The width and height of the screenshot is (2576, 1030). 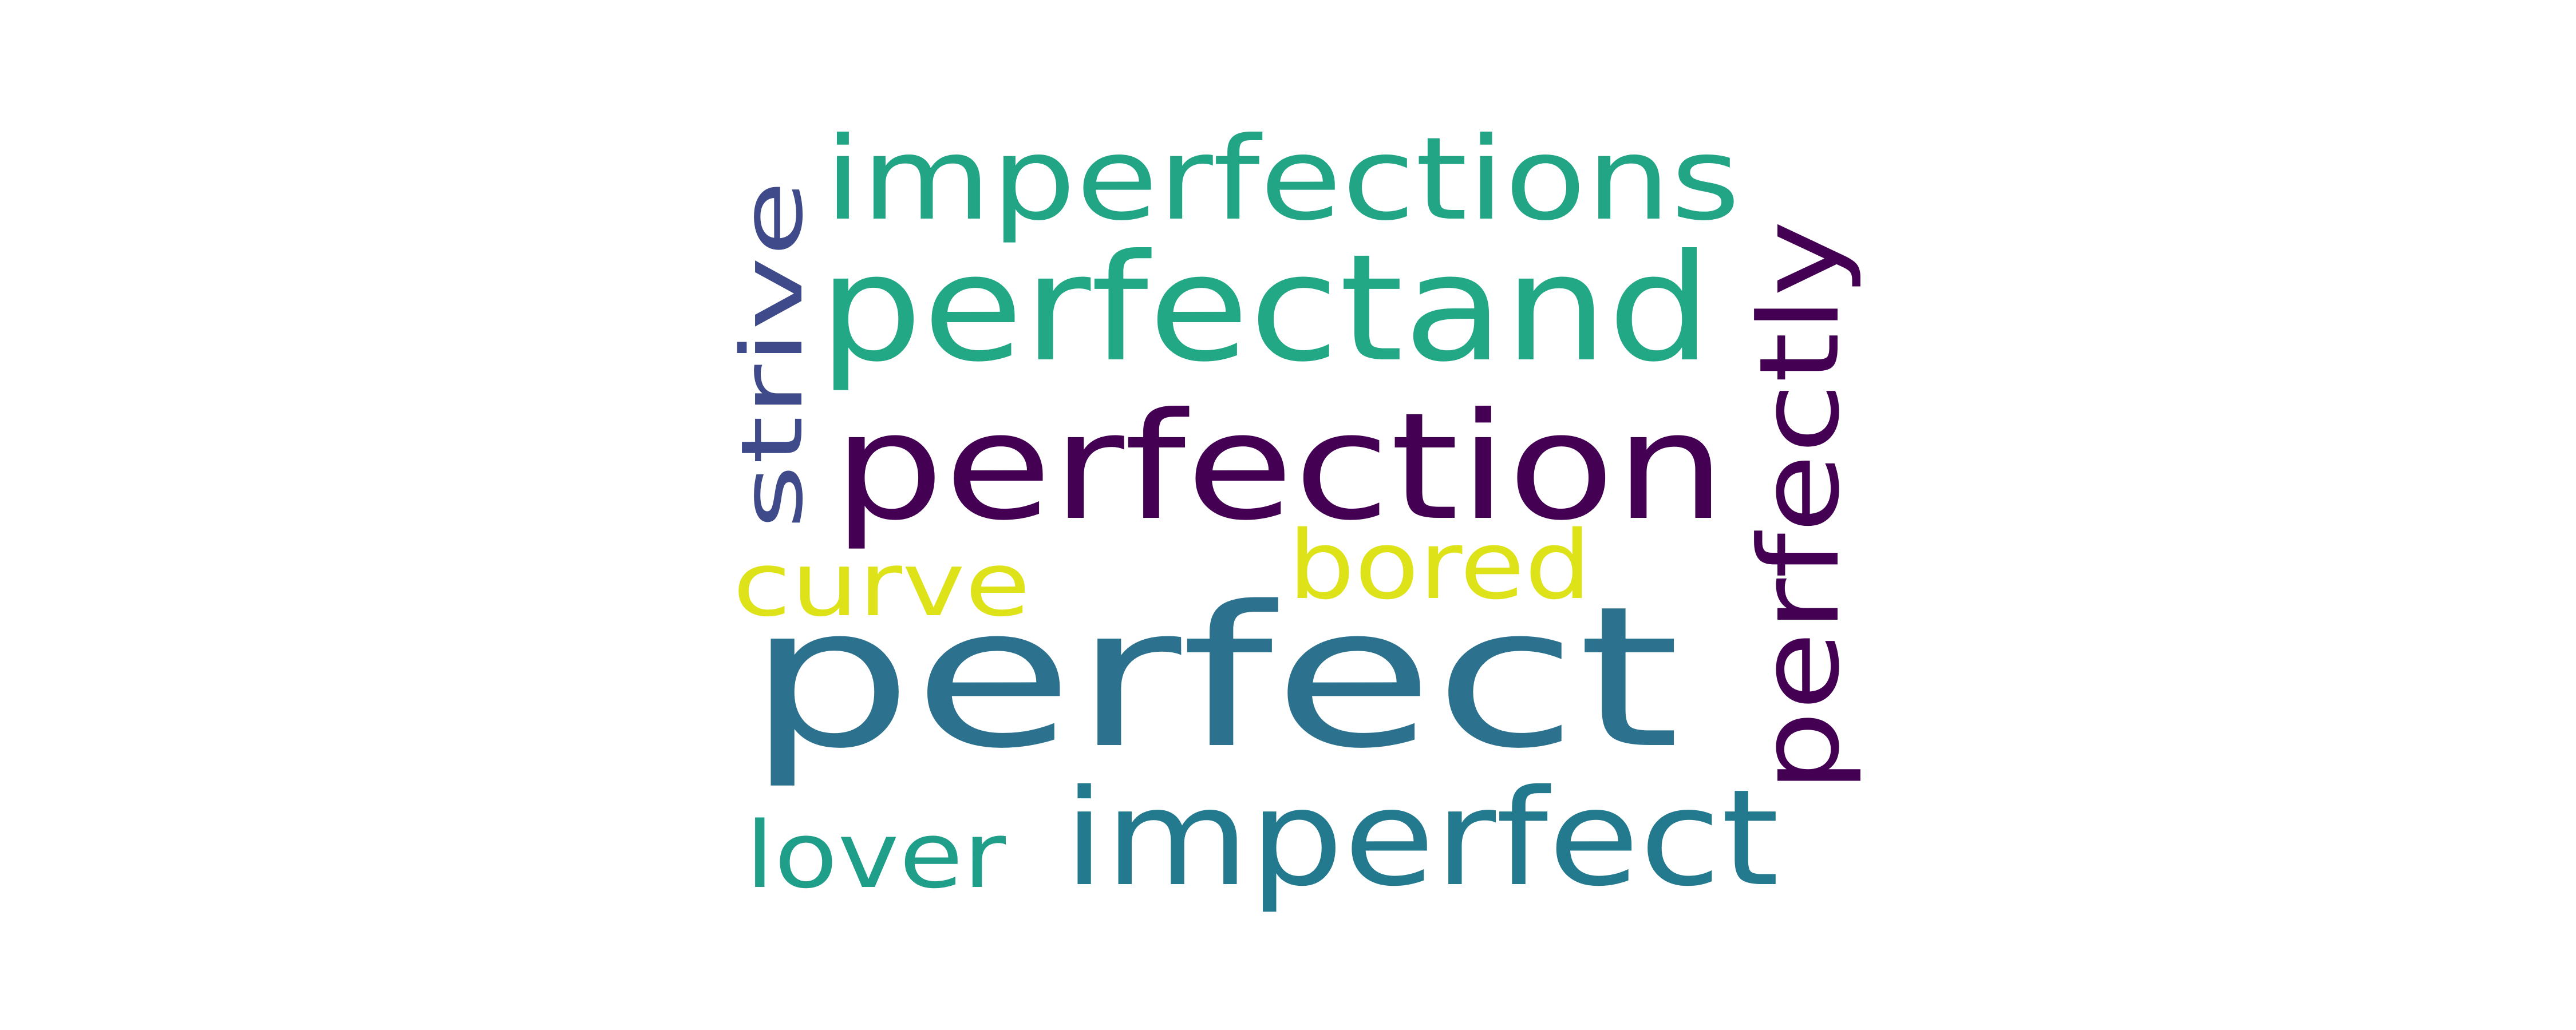 I want to click on word-perfection: perfection, so click(x=1279, y=467).